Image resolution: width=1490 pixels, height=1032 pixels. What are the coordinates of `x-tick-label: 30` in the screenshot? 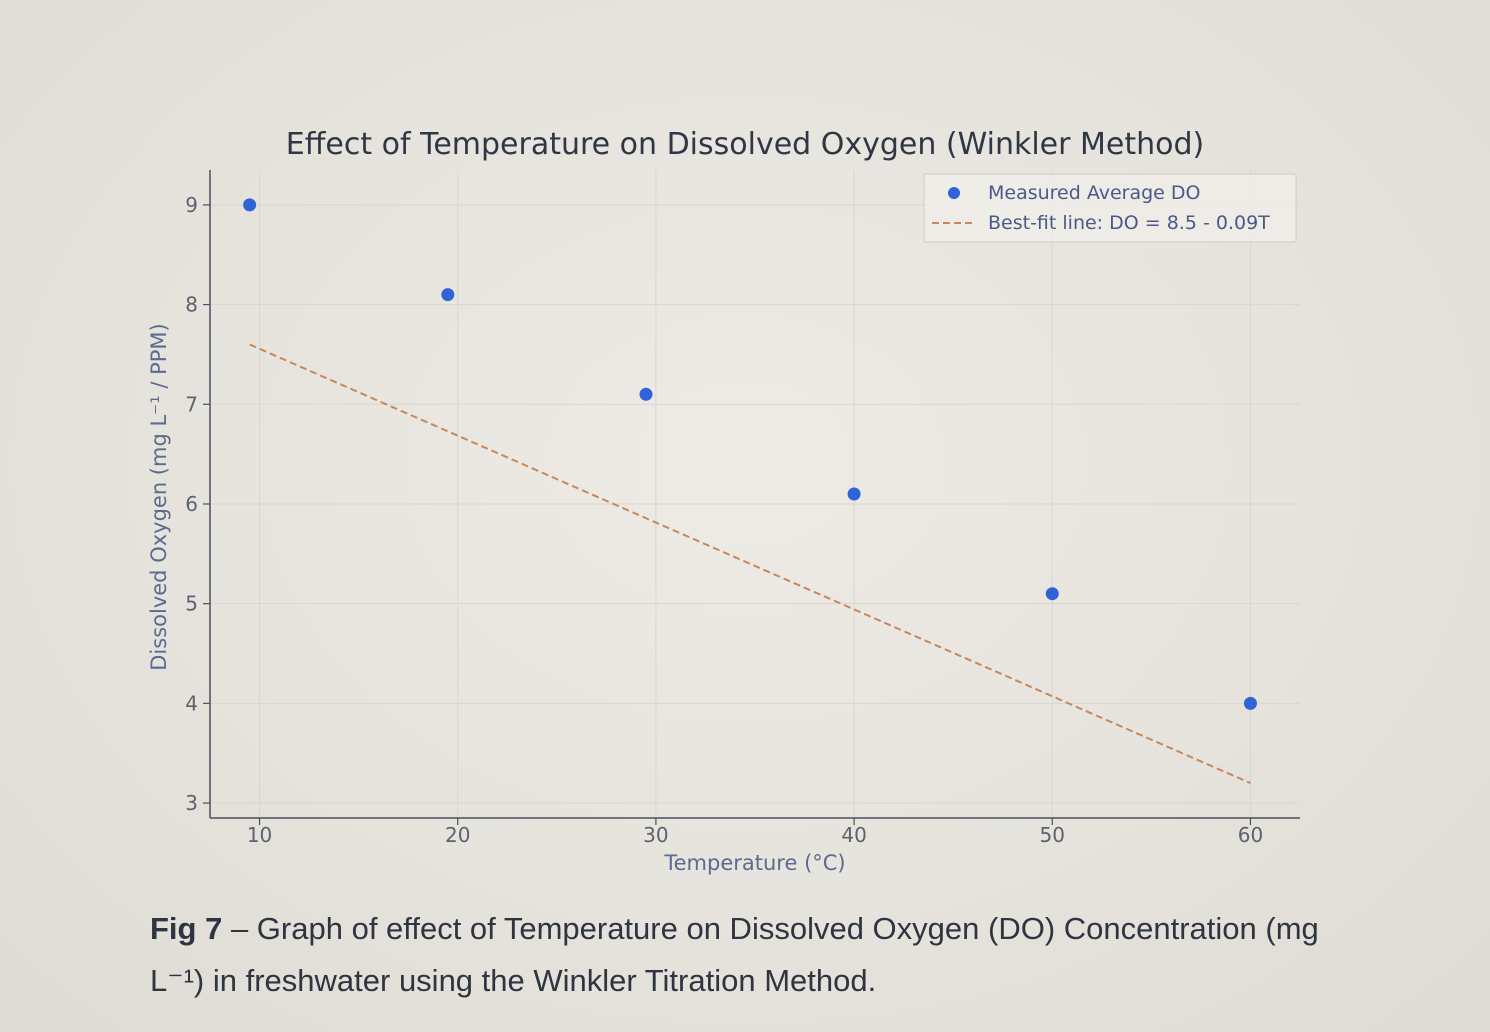 It's located at (655, 835).